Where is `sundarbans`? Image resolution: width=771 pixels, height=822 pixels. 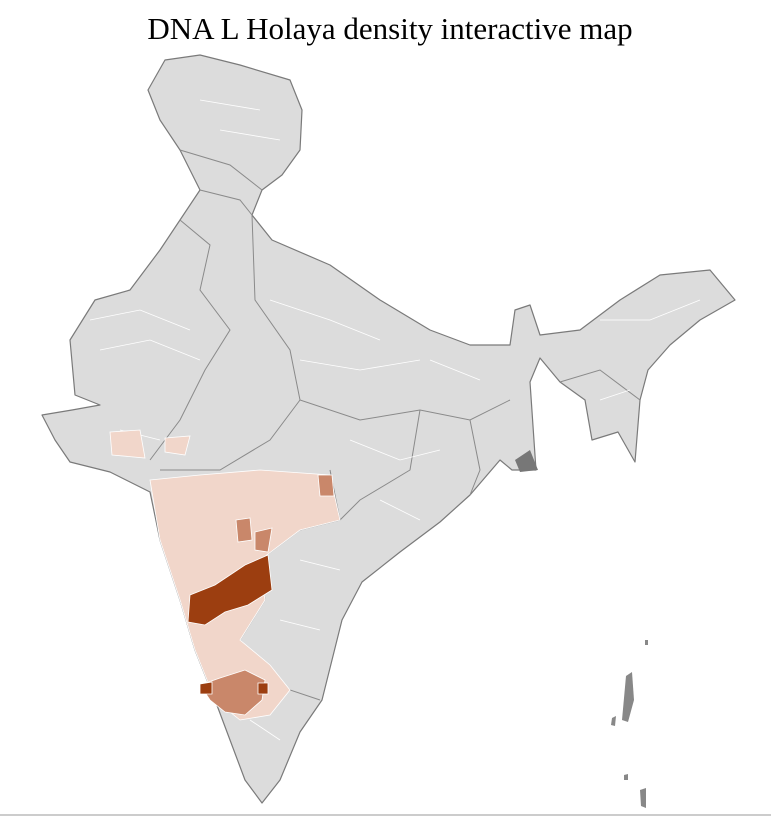
sundarbans is located at coordinates (526, 461).